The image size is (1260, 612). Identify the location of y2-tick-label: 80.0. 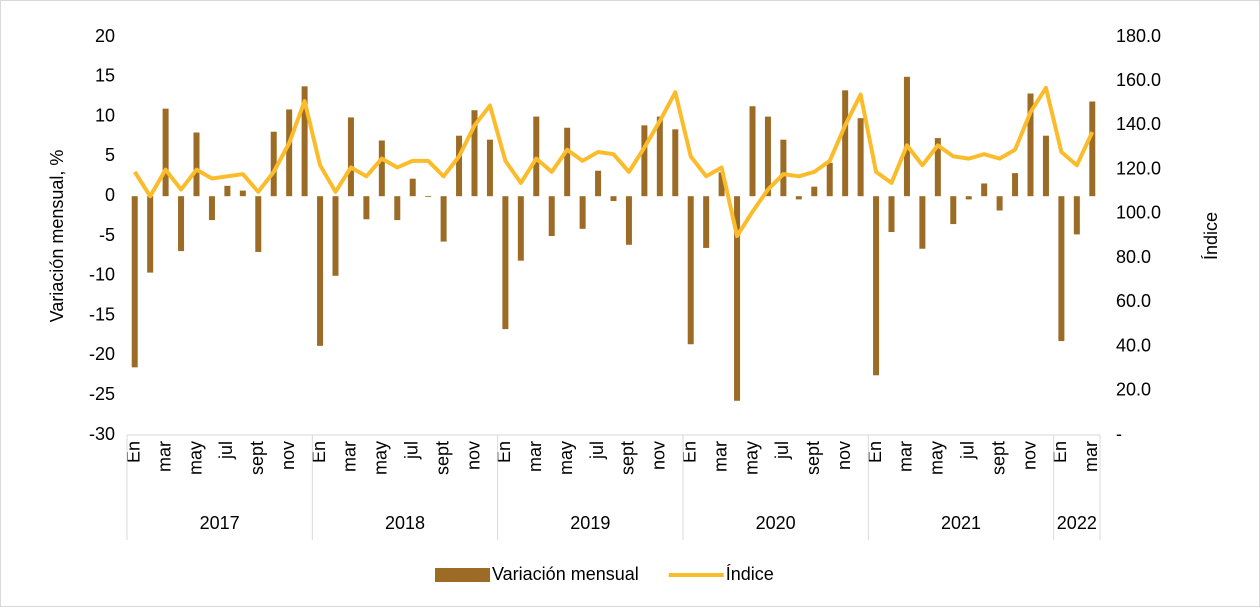
(1133, 257).